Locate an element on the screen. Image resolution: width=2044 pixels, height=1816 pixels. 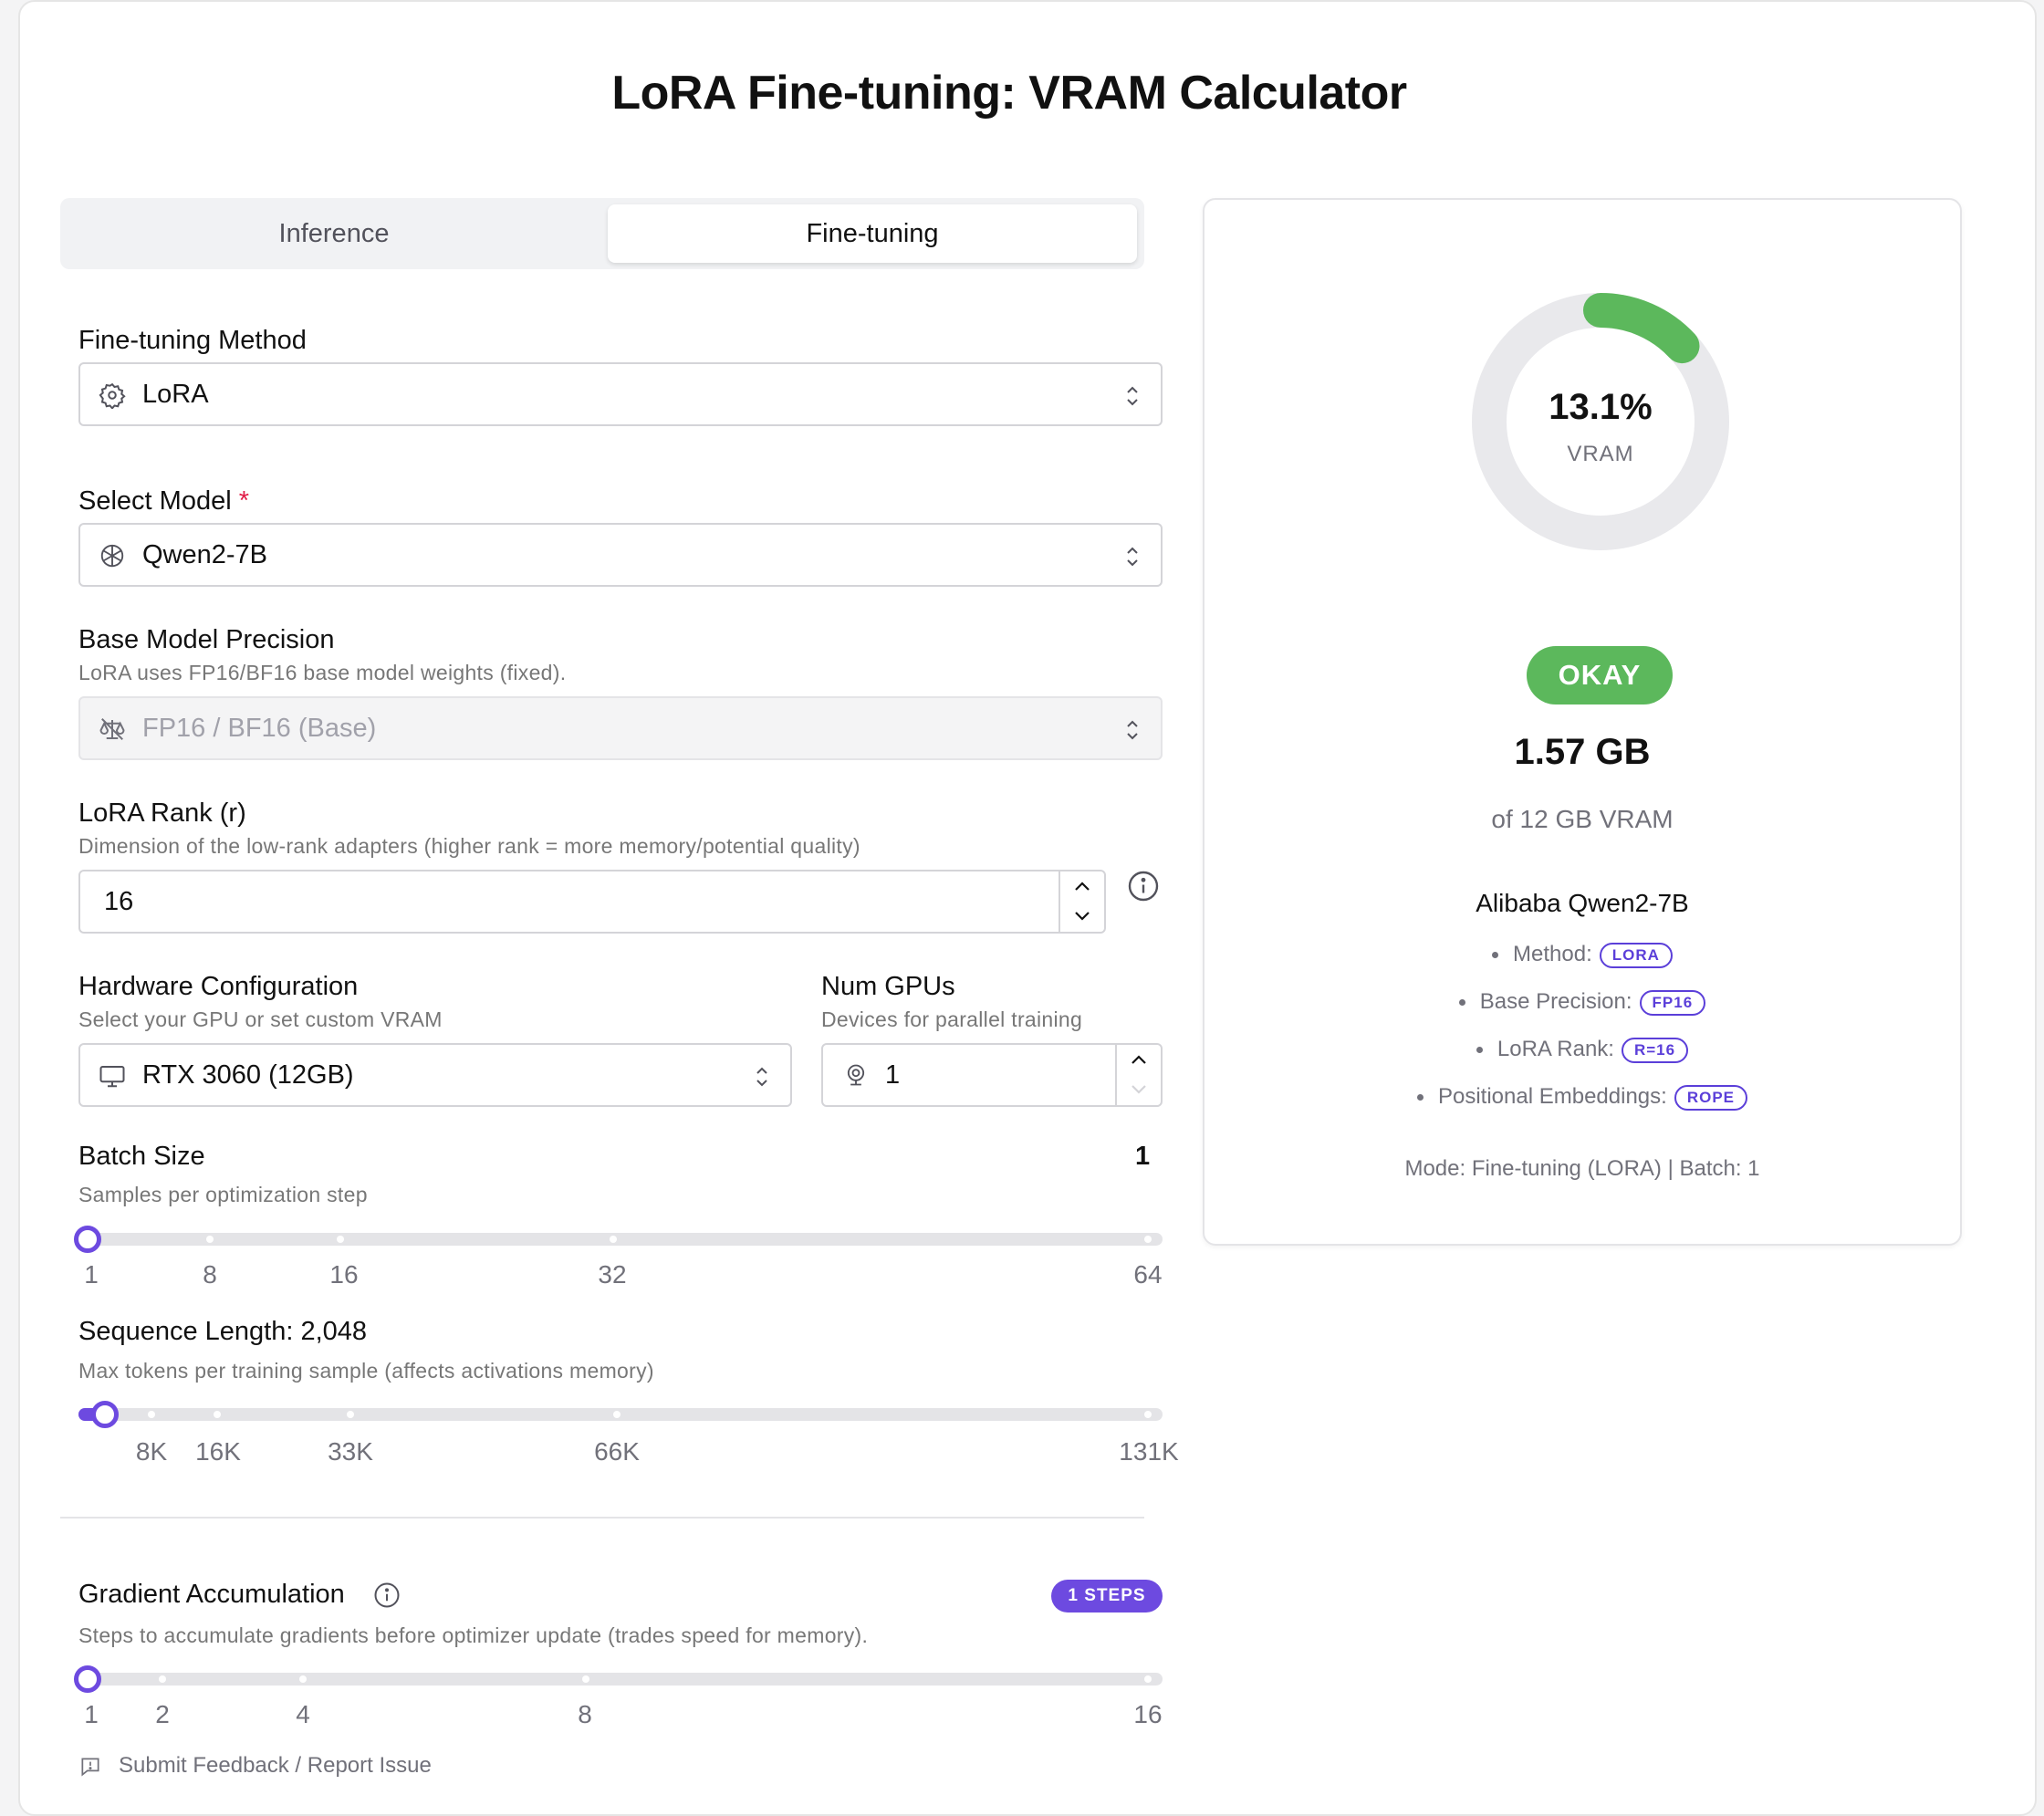
required-mark: * is located at coordinates (244, 501).